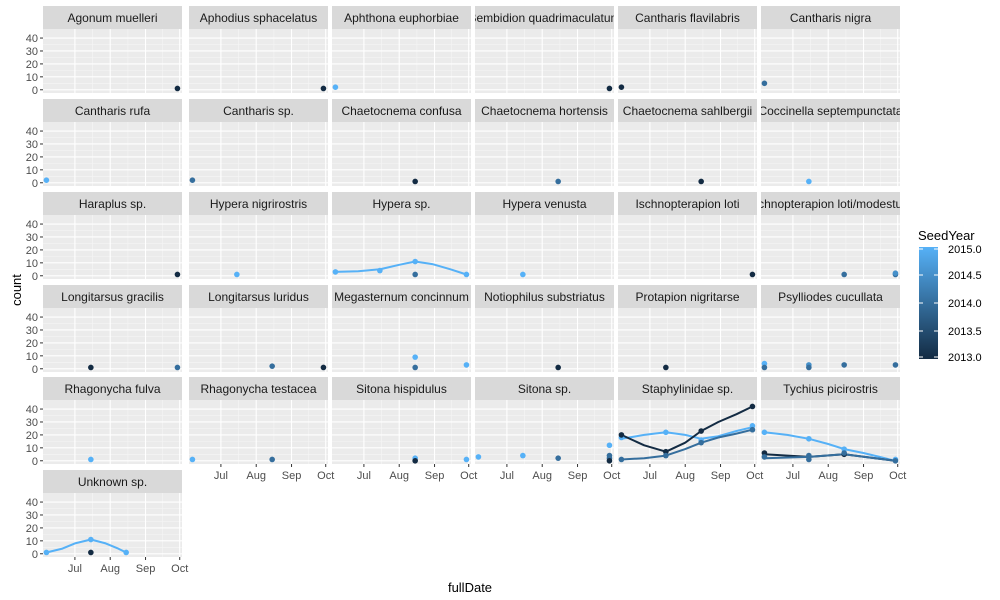 This screenshot has height=600, width=1000. I want to click on facet-panel: Bembidion quadrimaculatum, so click(544, 49).